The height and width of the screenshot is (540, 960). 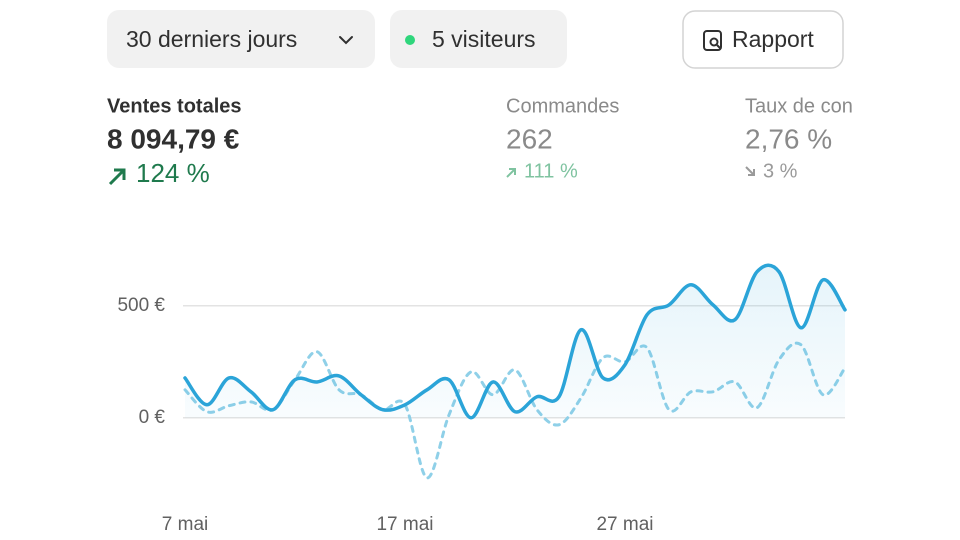 What do you see at coordinates (211, 39) in the screenshot?
I see `date-range-text: 30 derniers jours` at bounding box center [211, 39].